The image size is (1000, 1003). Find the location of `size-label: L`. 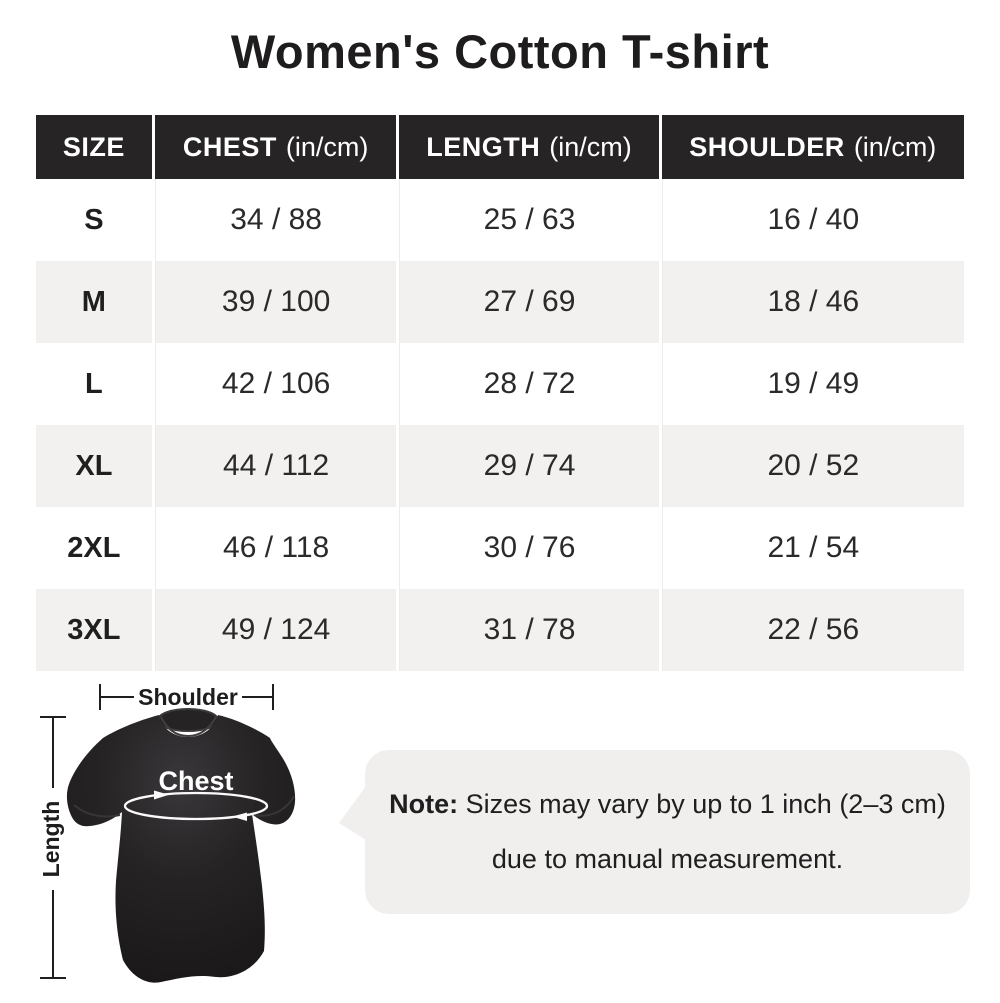

size-label: L is located at coordinates (94, 384).